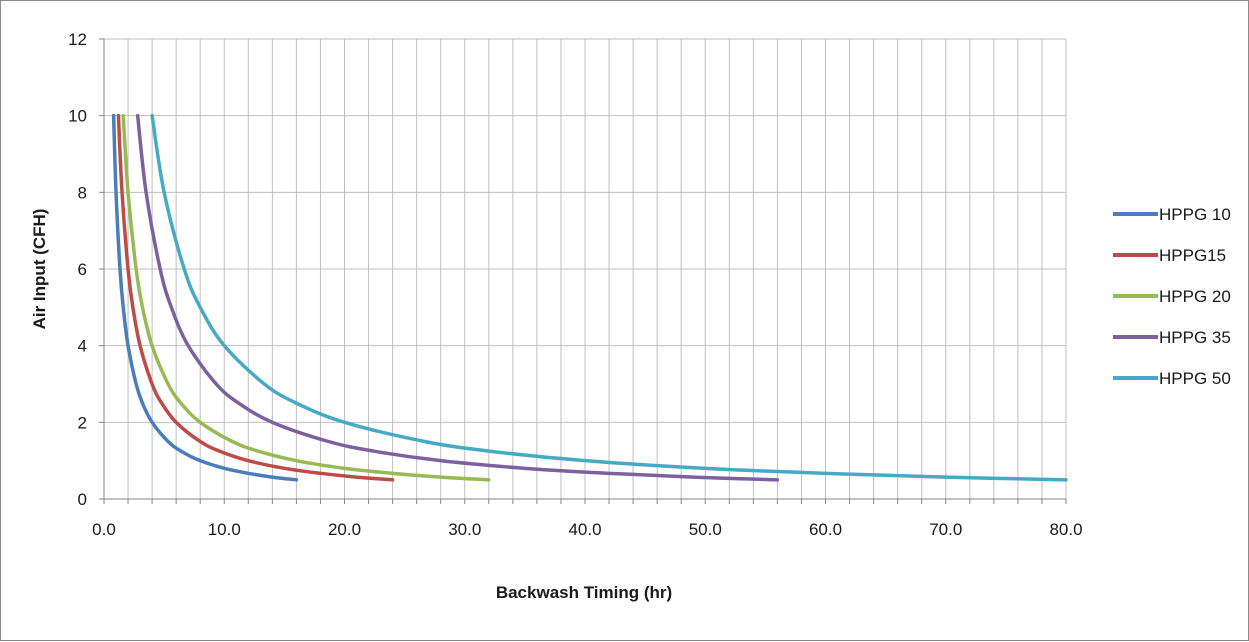  What do you see at coordinates (1195, 378) in the screenshot?
I see `legend-label-hppg-50: HPPG 50` at bounding box center [1195, 378].